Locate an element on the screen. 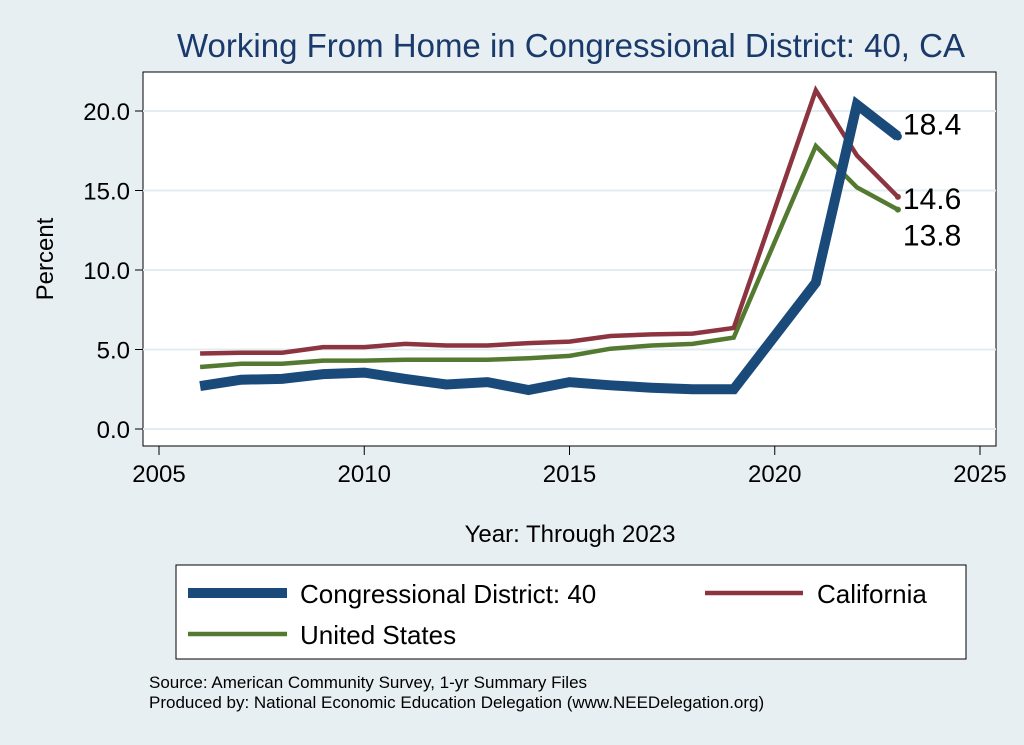 This screenshot has height=745, width=1024. y-tick-label: 0.0 is located at coordinates (113, 430).